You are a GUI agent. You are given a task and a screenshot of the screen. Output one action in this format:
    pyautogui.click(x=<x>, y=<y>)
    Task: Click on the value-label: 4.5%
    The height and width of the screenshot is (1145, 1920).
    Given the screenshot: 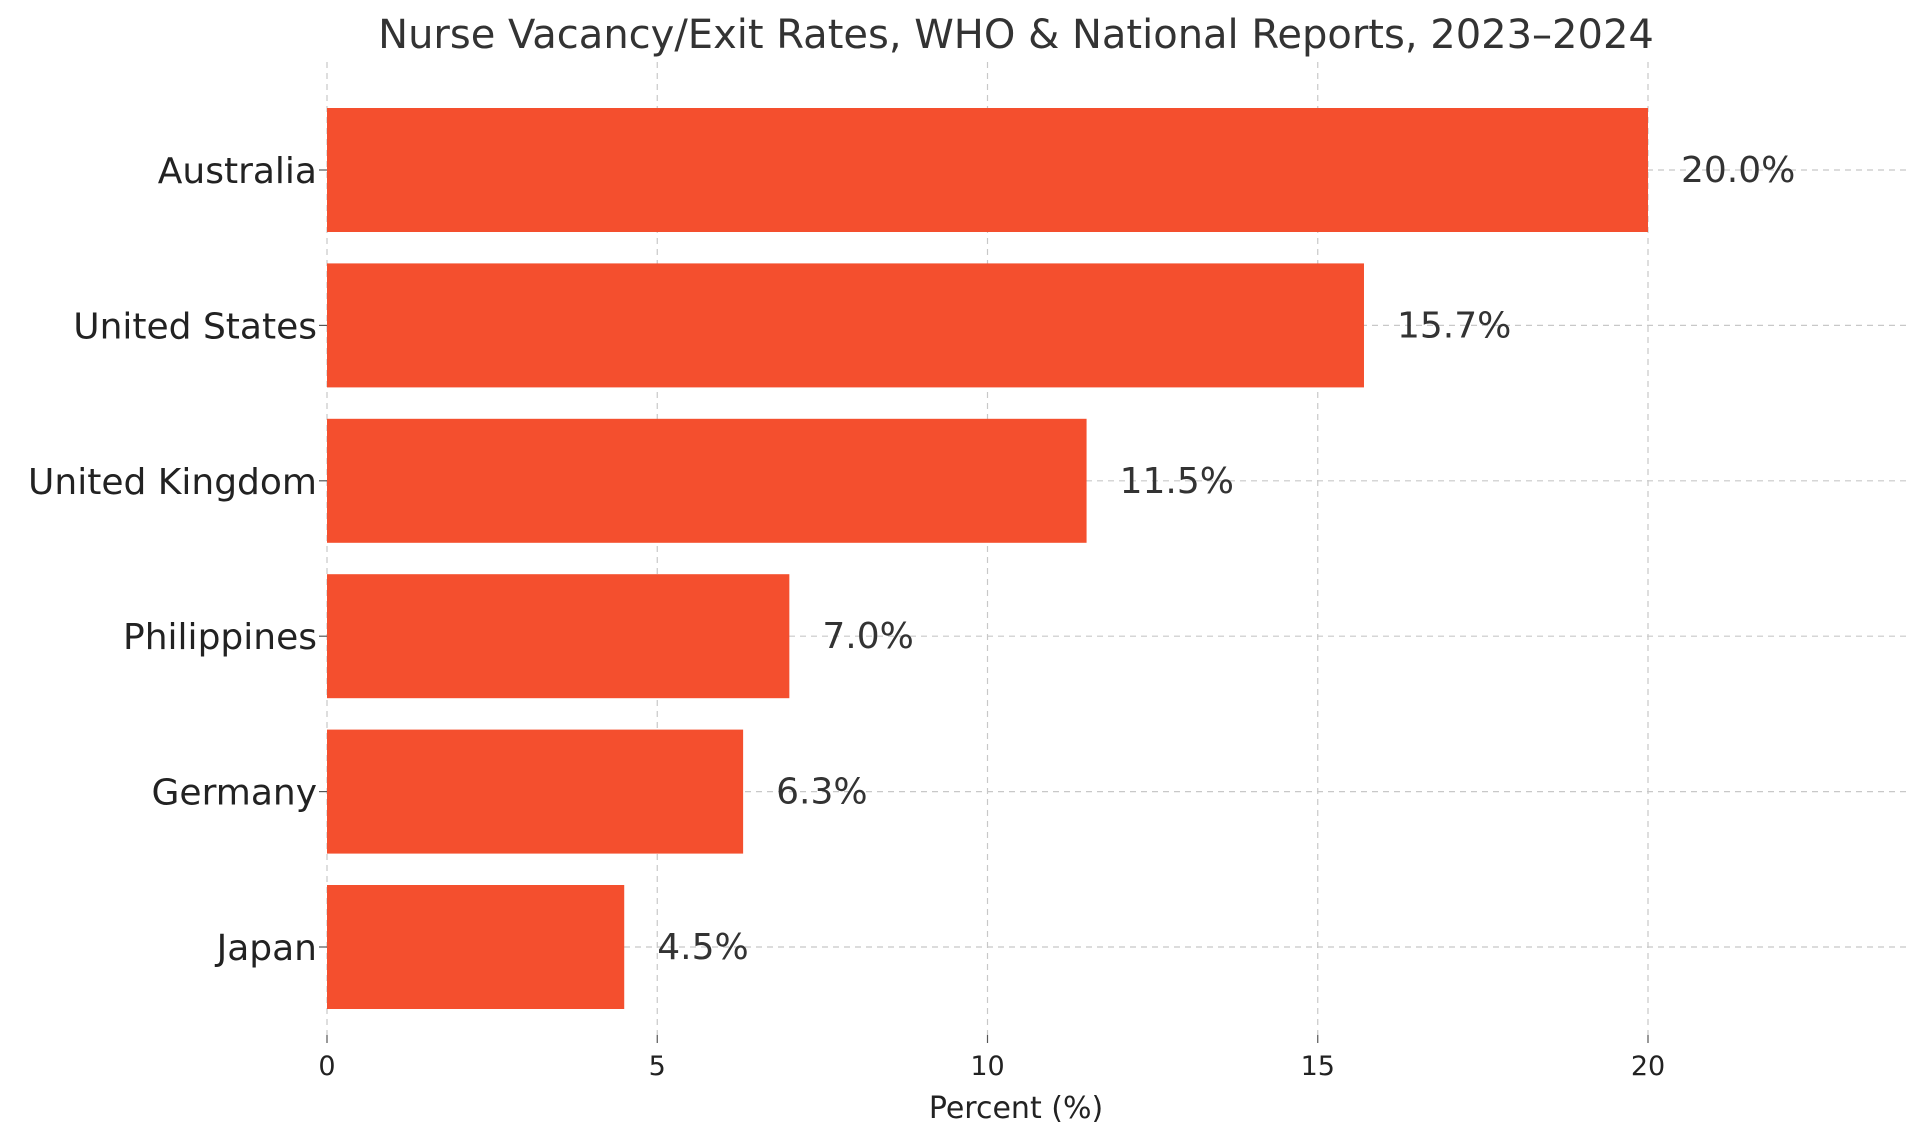 What is the action you would take?
    pyautogui.click(x=702, y=947)
    